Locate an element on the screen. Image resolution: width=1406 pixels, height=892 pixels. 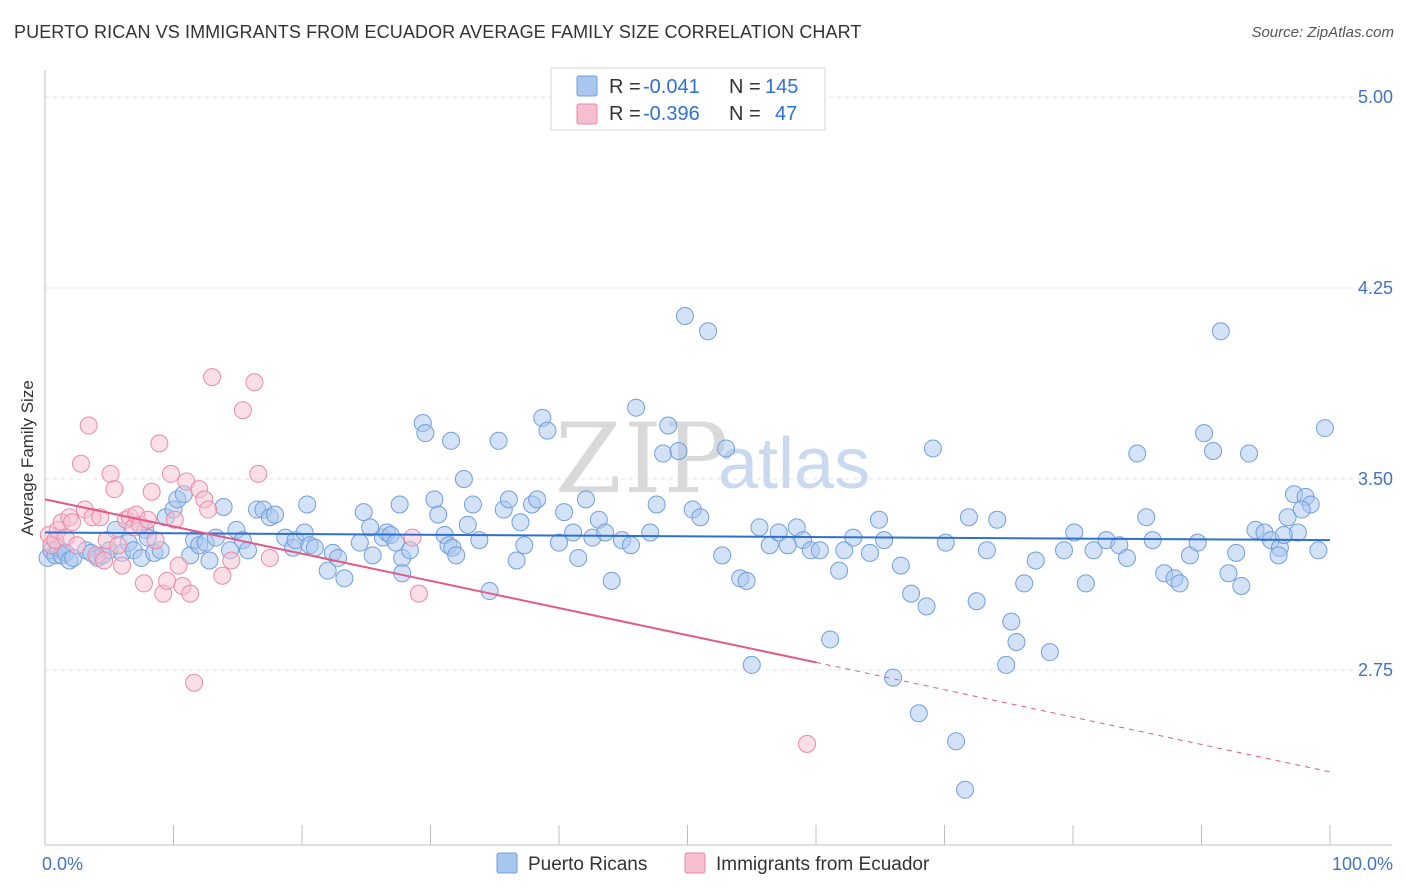
legend-n-value-2: 47 is located at coordinates (786, 114).